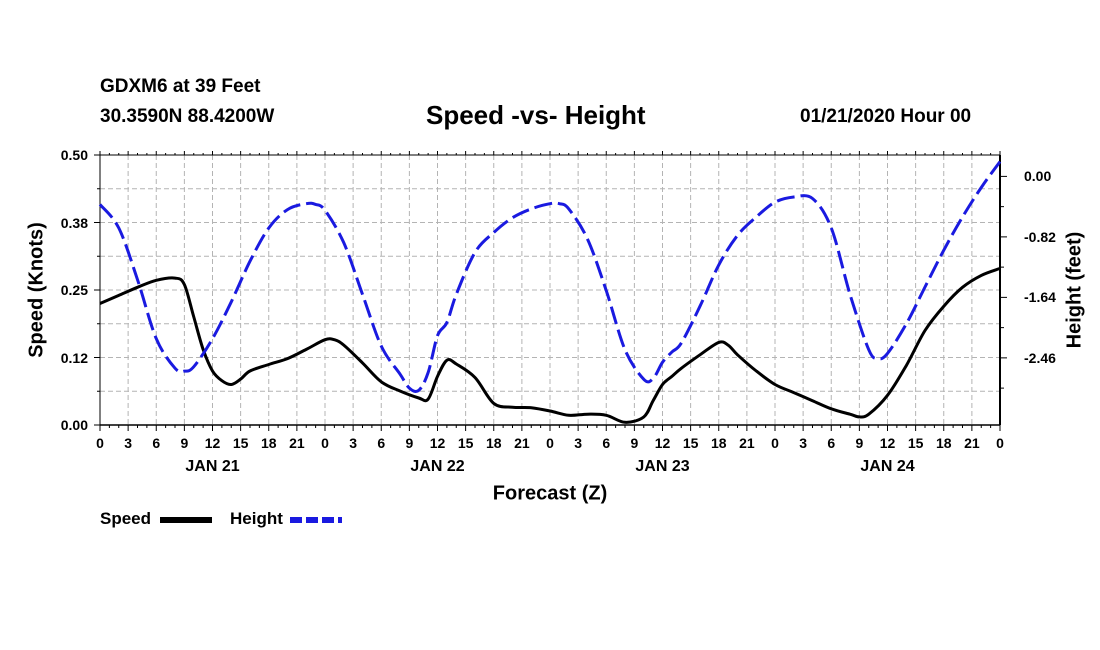 This screenshot has width=1100, height=650. Describe the element at coordinates (437, 466) in the screenshot. I see `day-label: JAN 22` at that location.